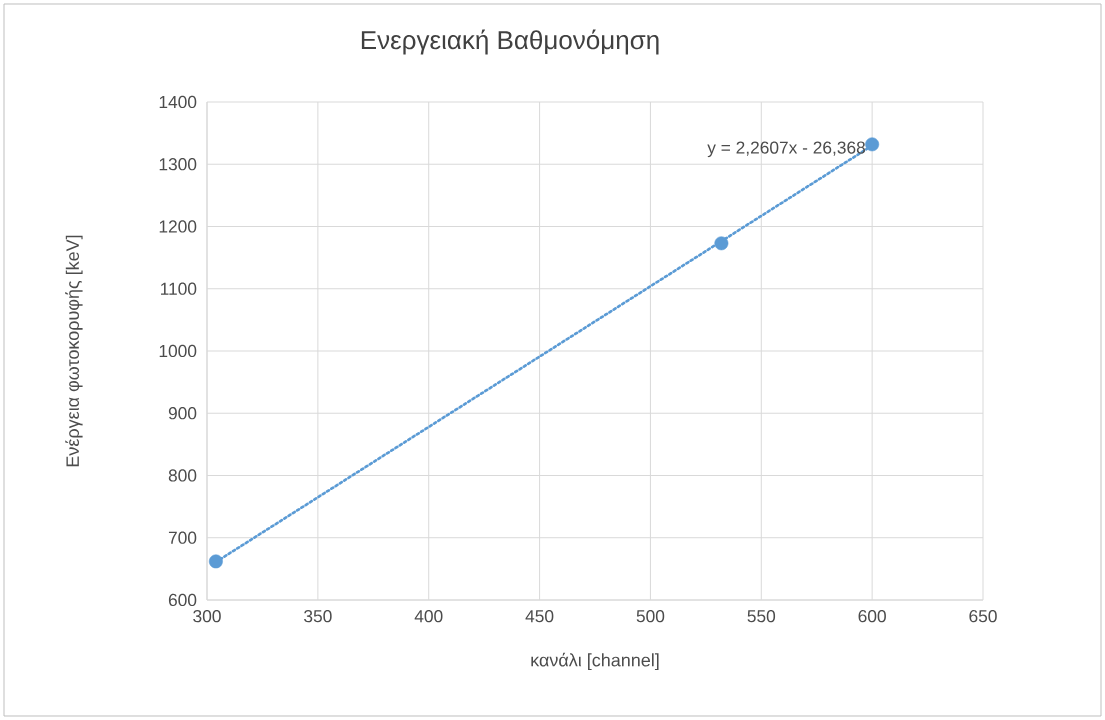 This screenshot has width=1105, height=720. What do you see at coordinates (178, 226) in the screenshot?
I see `y-tick-label: 1200` at bounding box center [178, 226].